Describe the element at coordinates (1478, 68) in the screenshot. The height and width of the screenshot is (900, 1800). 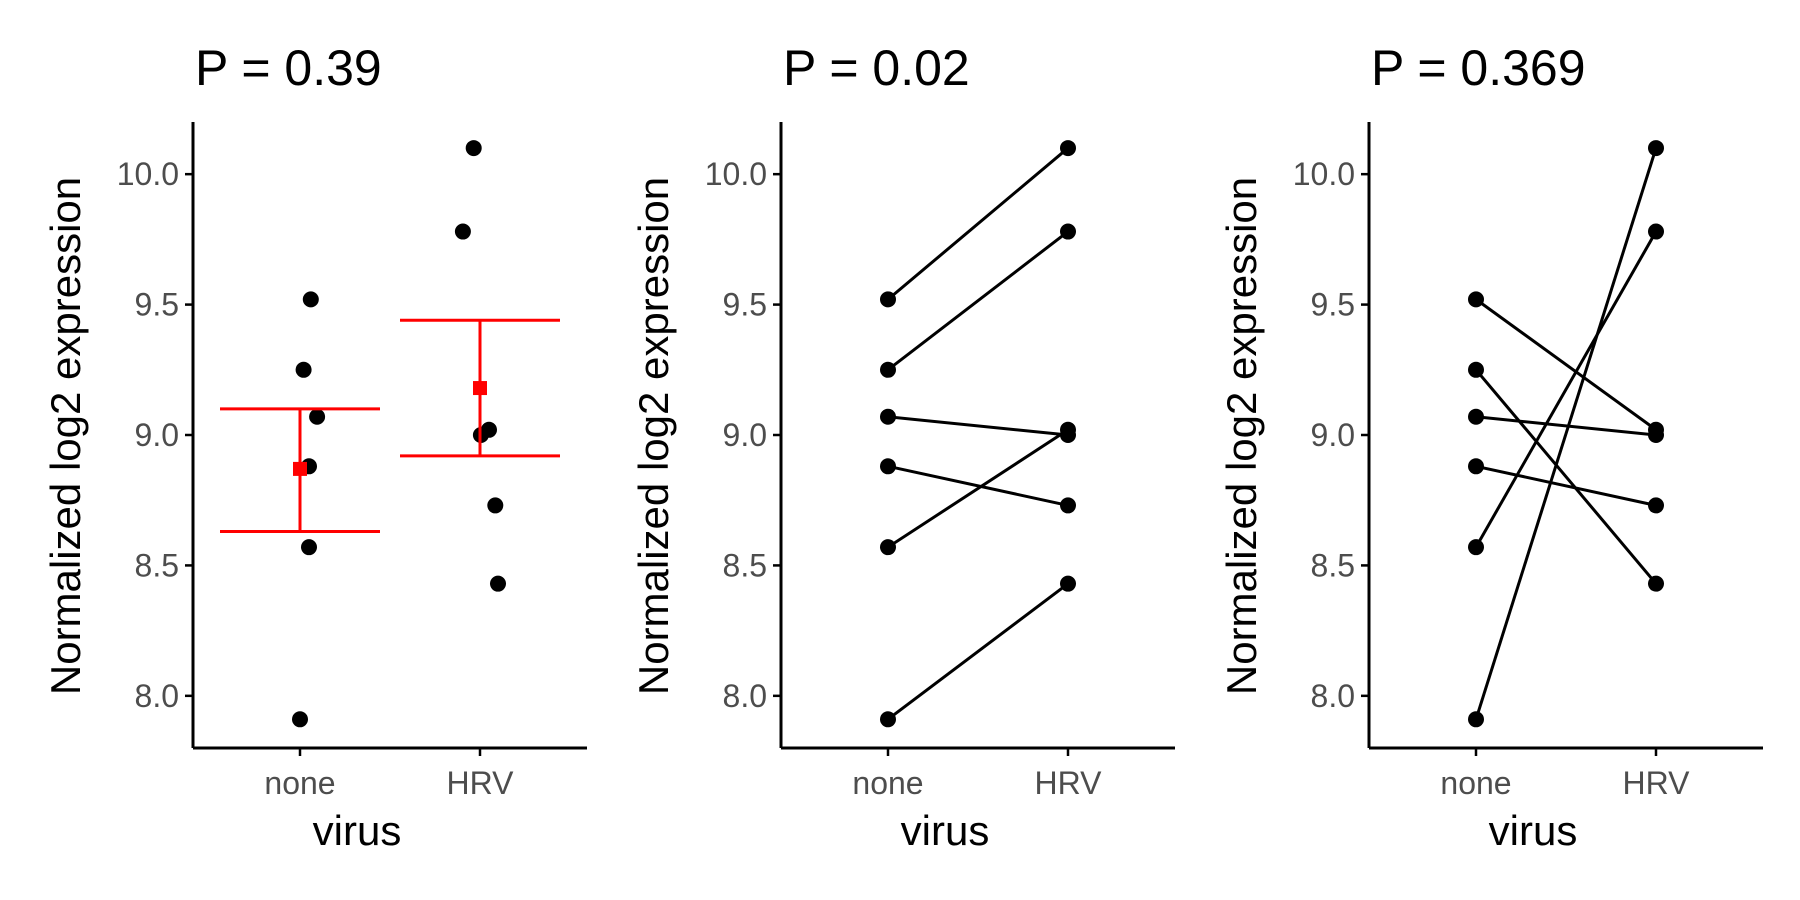
I see `panel-title: P = 0.369` at that location.